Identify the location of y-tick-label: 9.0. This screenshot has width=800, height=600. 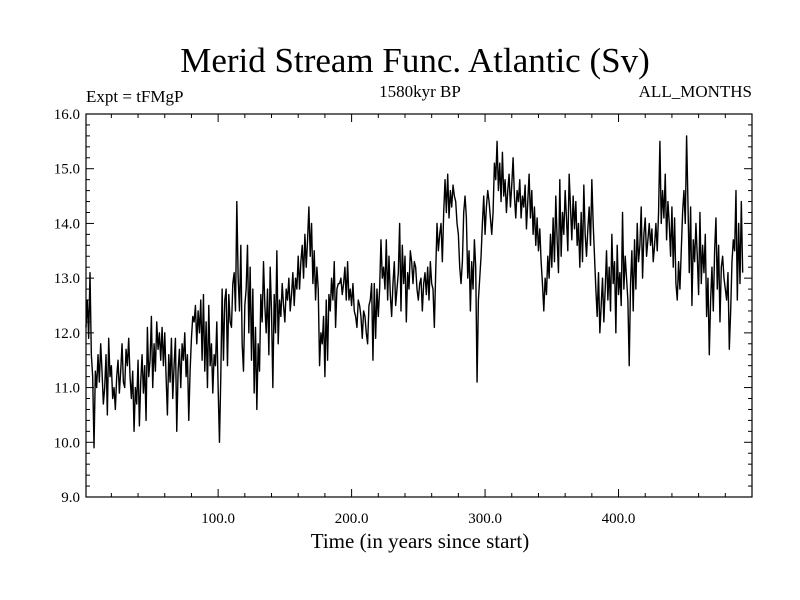
(70, 498).